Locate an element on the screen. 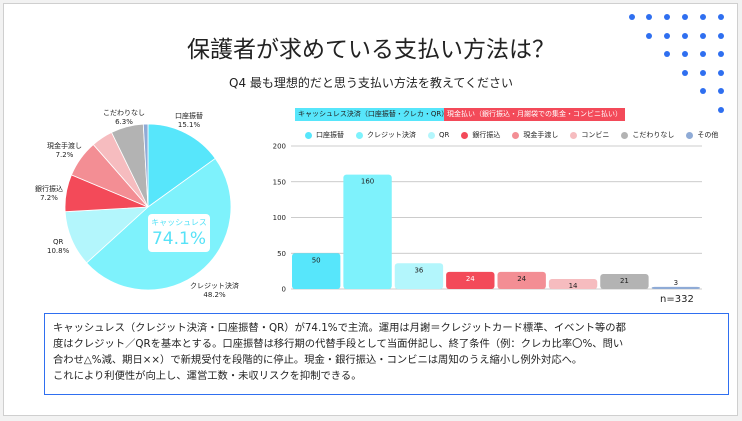  bar-value-label: 50 is located at coordinates (316, 260).